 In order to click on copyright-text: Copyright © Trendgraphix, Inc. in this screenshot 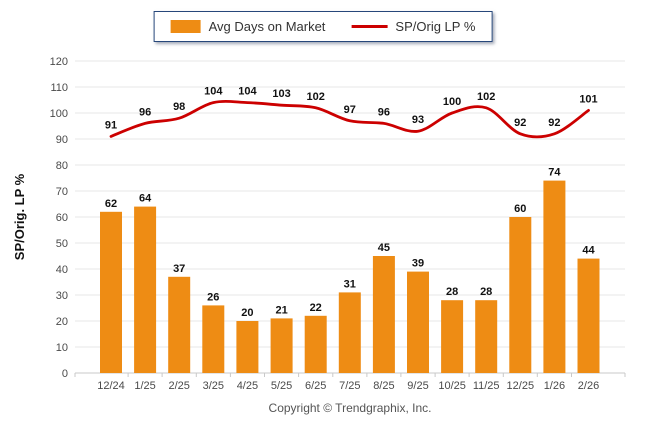, I will do `click(350, 408)`.